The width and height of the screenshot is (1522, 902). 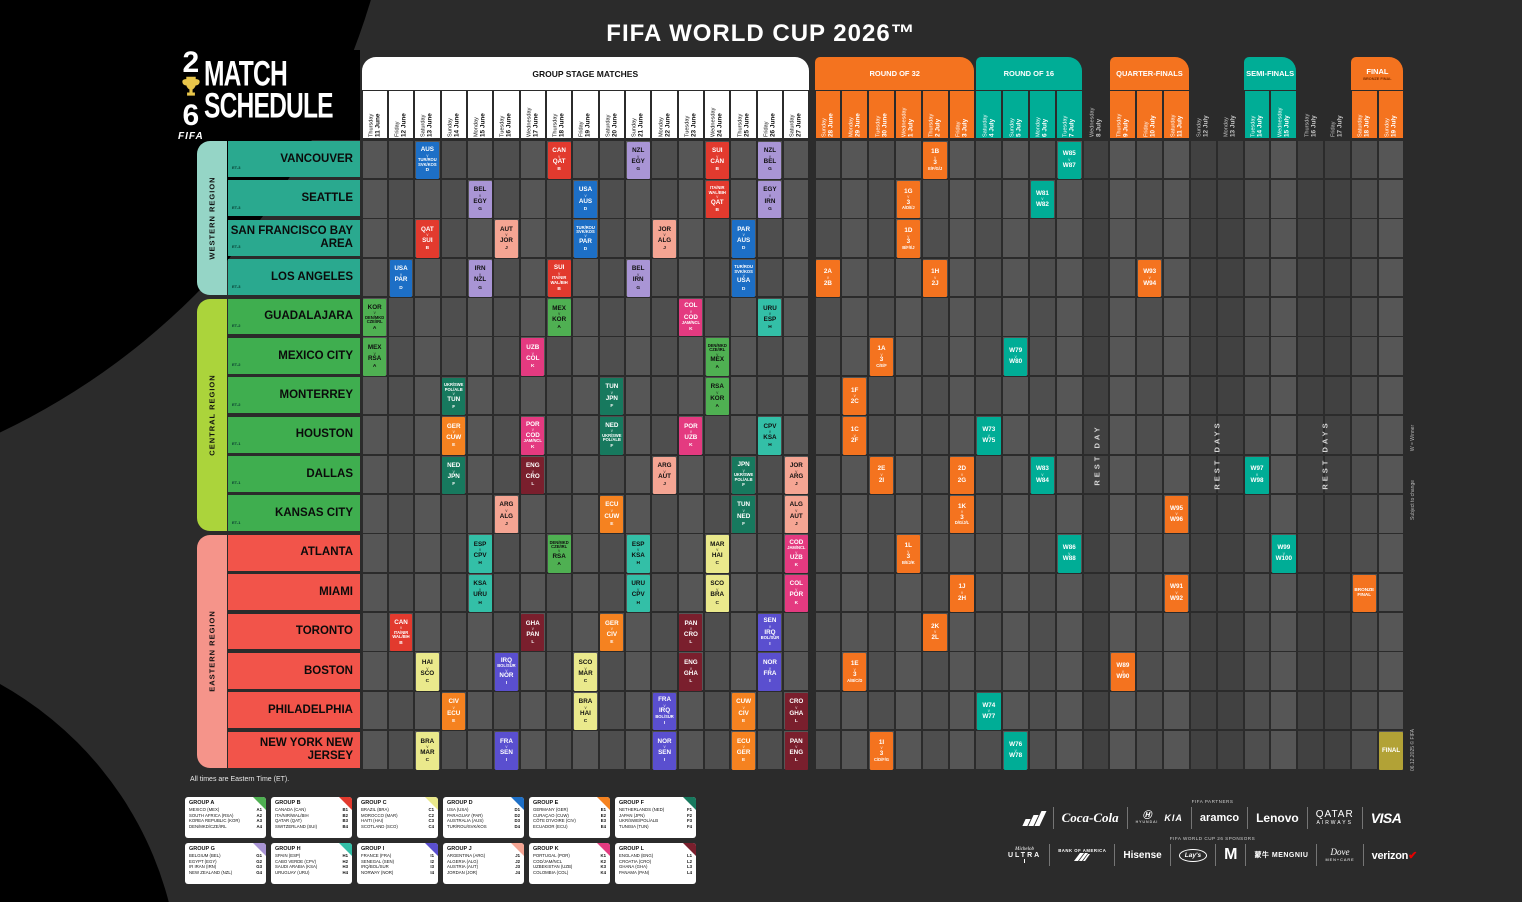 What do you see at coordinates (427, 672) in the screenshot?
I see `match-cell: HAI v SCO C` at bounding box center [427, 672].